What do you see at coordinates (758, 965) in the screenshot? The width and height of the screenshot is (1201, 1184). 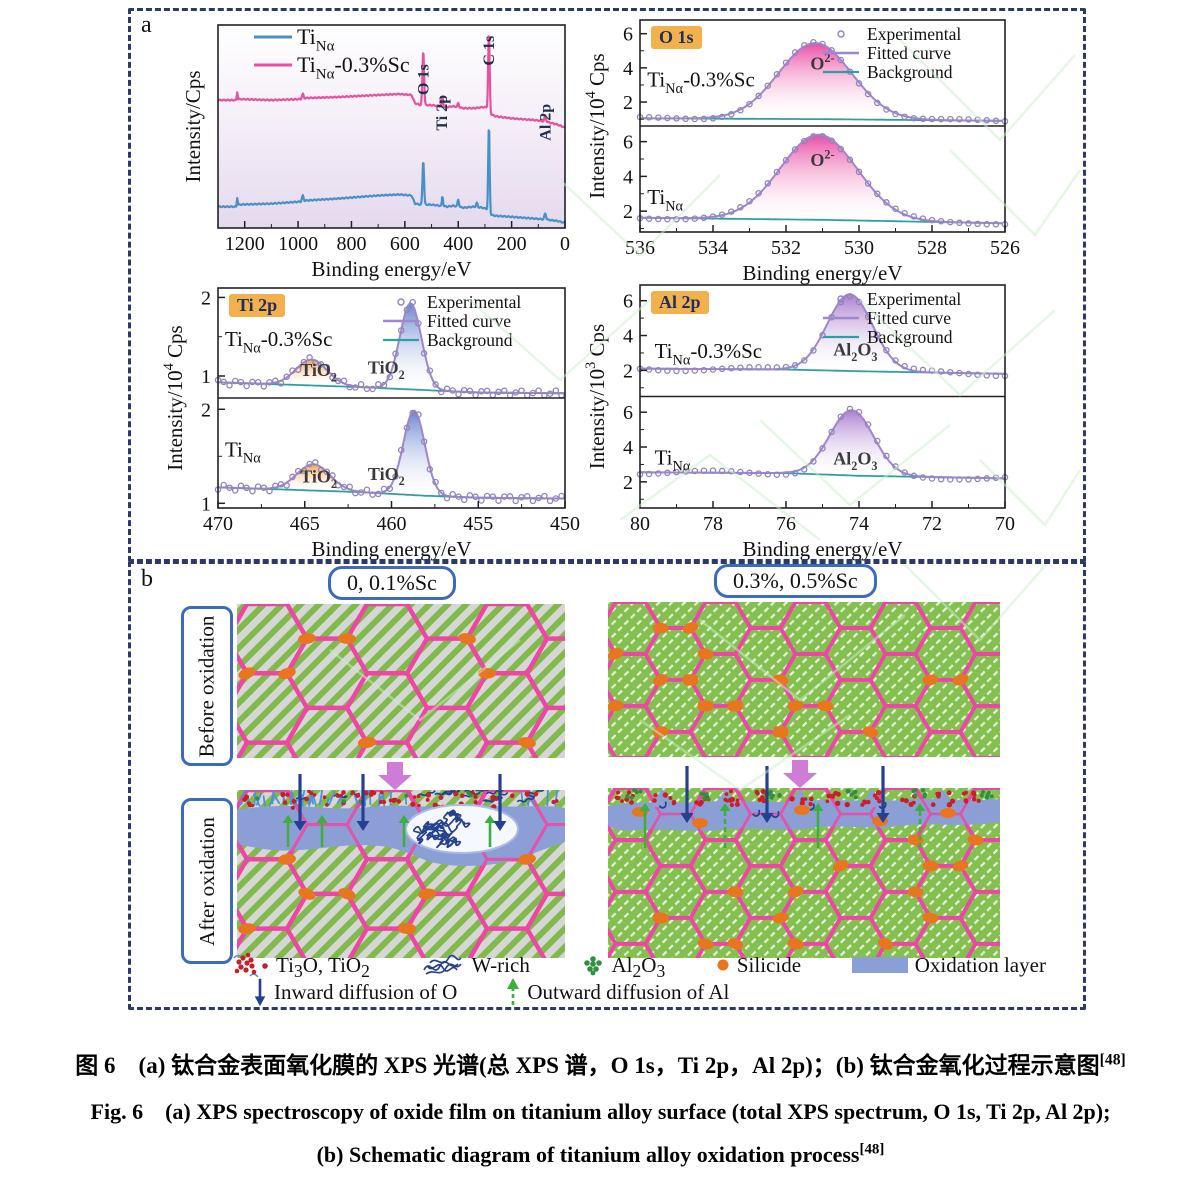 I see `legend-item-silicide: Silicide` at bounding box center [758, 965].